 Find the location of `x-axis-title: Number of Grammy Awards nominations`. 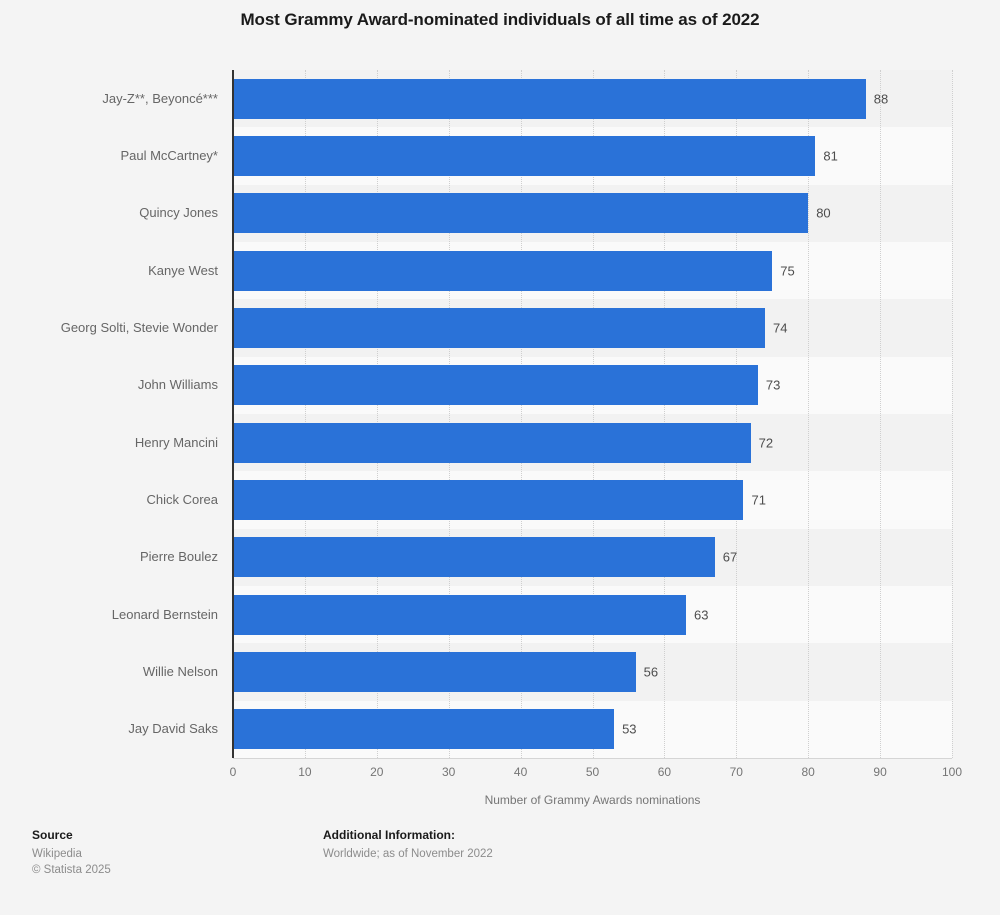

x-axis-title: Number of Grammy Awards nominations is located at coordinates (592, 800).